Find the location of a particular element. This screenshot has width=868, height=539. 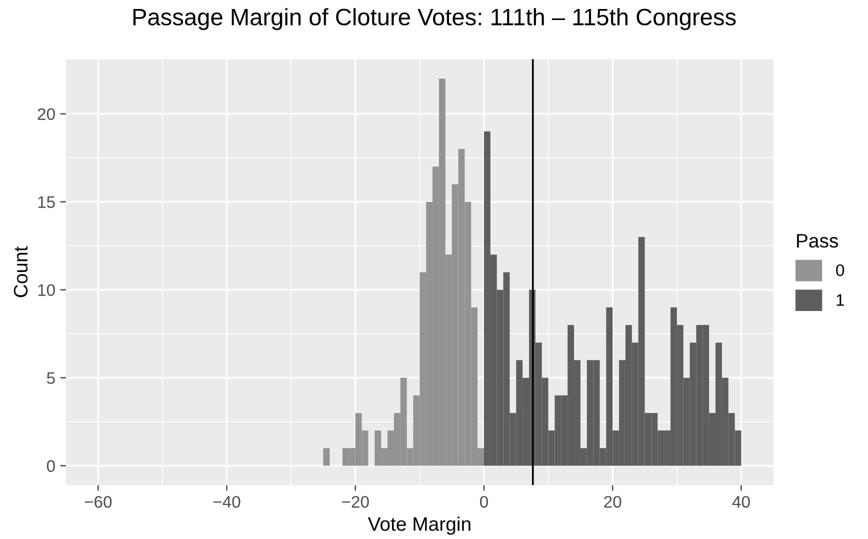

x-tick-label: 40 is located at coordinates (741, 502).